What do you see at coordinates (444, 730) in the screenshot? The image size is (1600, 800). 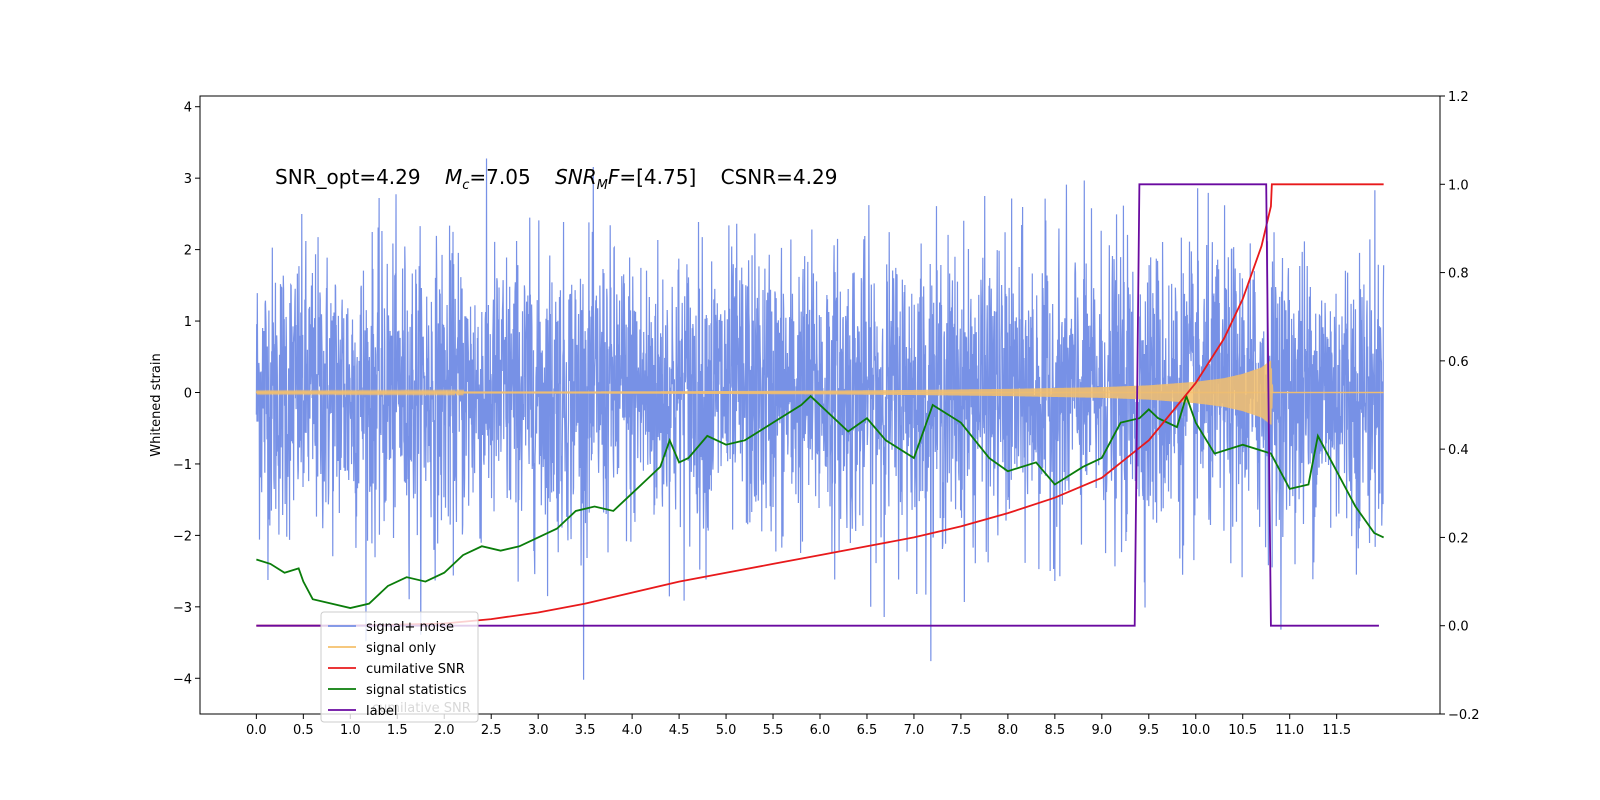 I see `x-tick-label: 2.0` at bounding box center [444, 730].